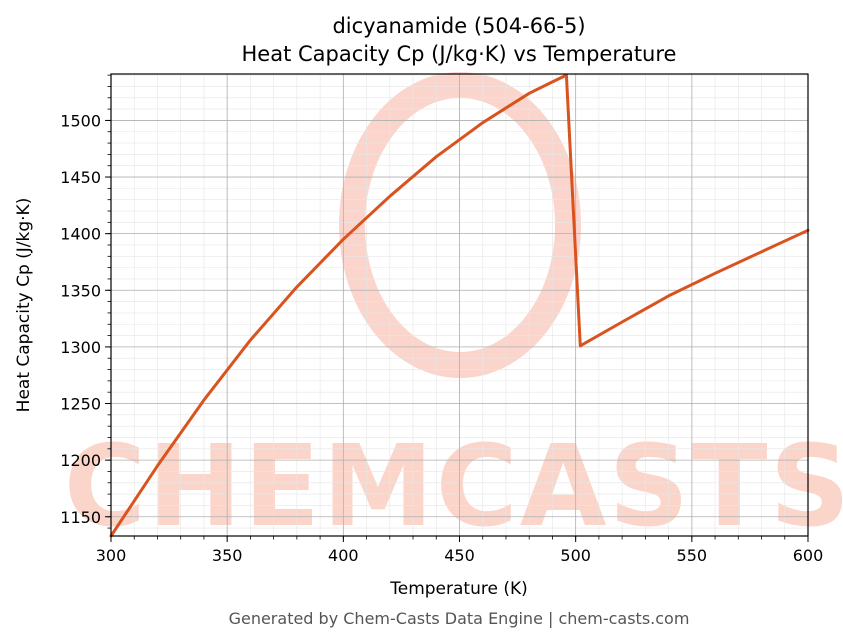 This screenshot has width=843, height=644. I want to click on chart-subtitle: Heat Capacity Cp (J/kg·K) vs Temperature, so click(459, 54).